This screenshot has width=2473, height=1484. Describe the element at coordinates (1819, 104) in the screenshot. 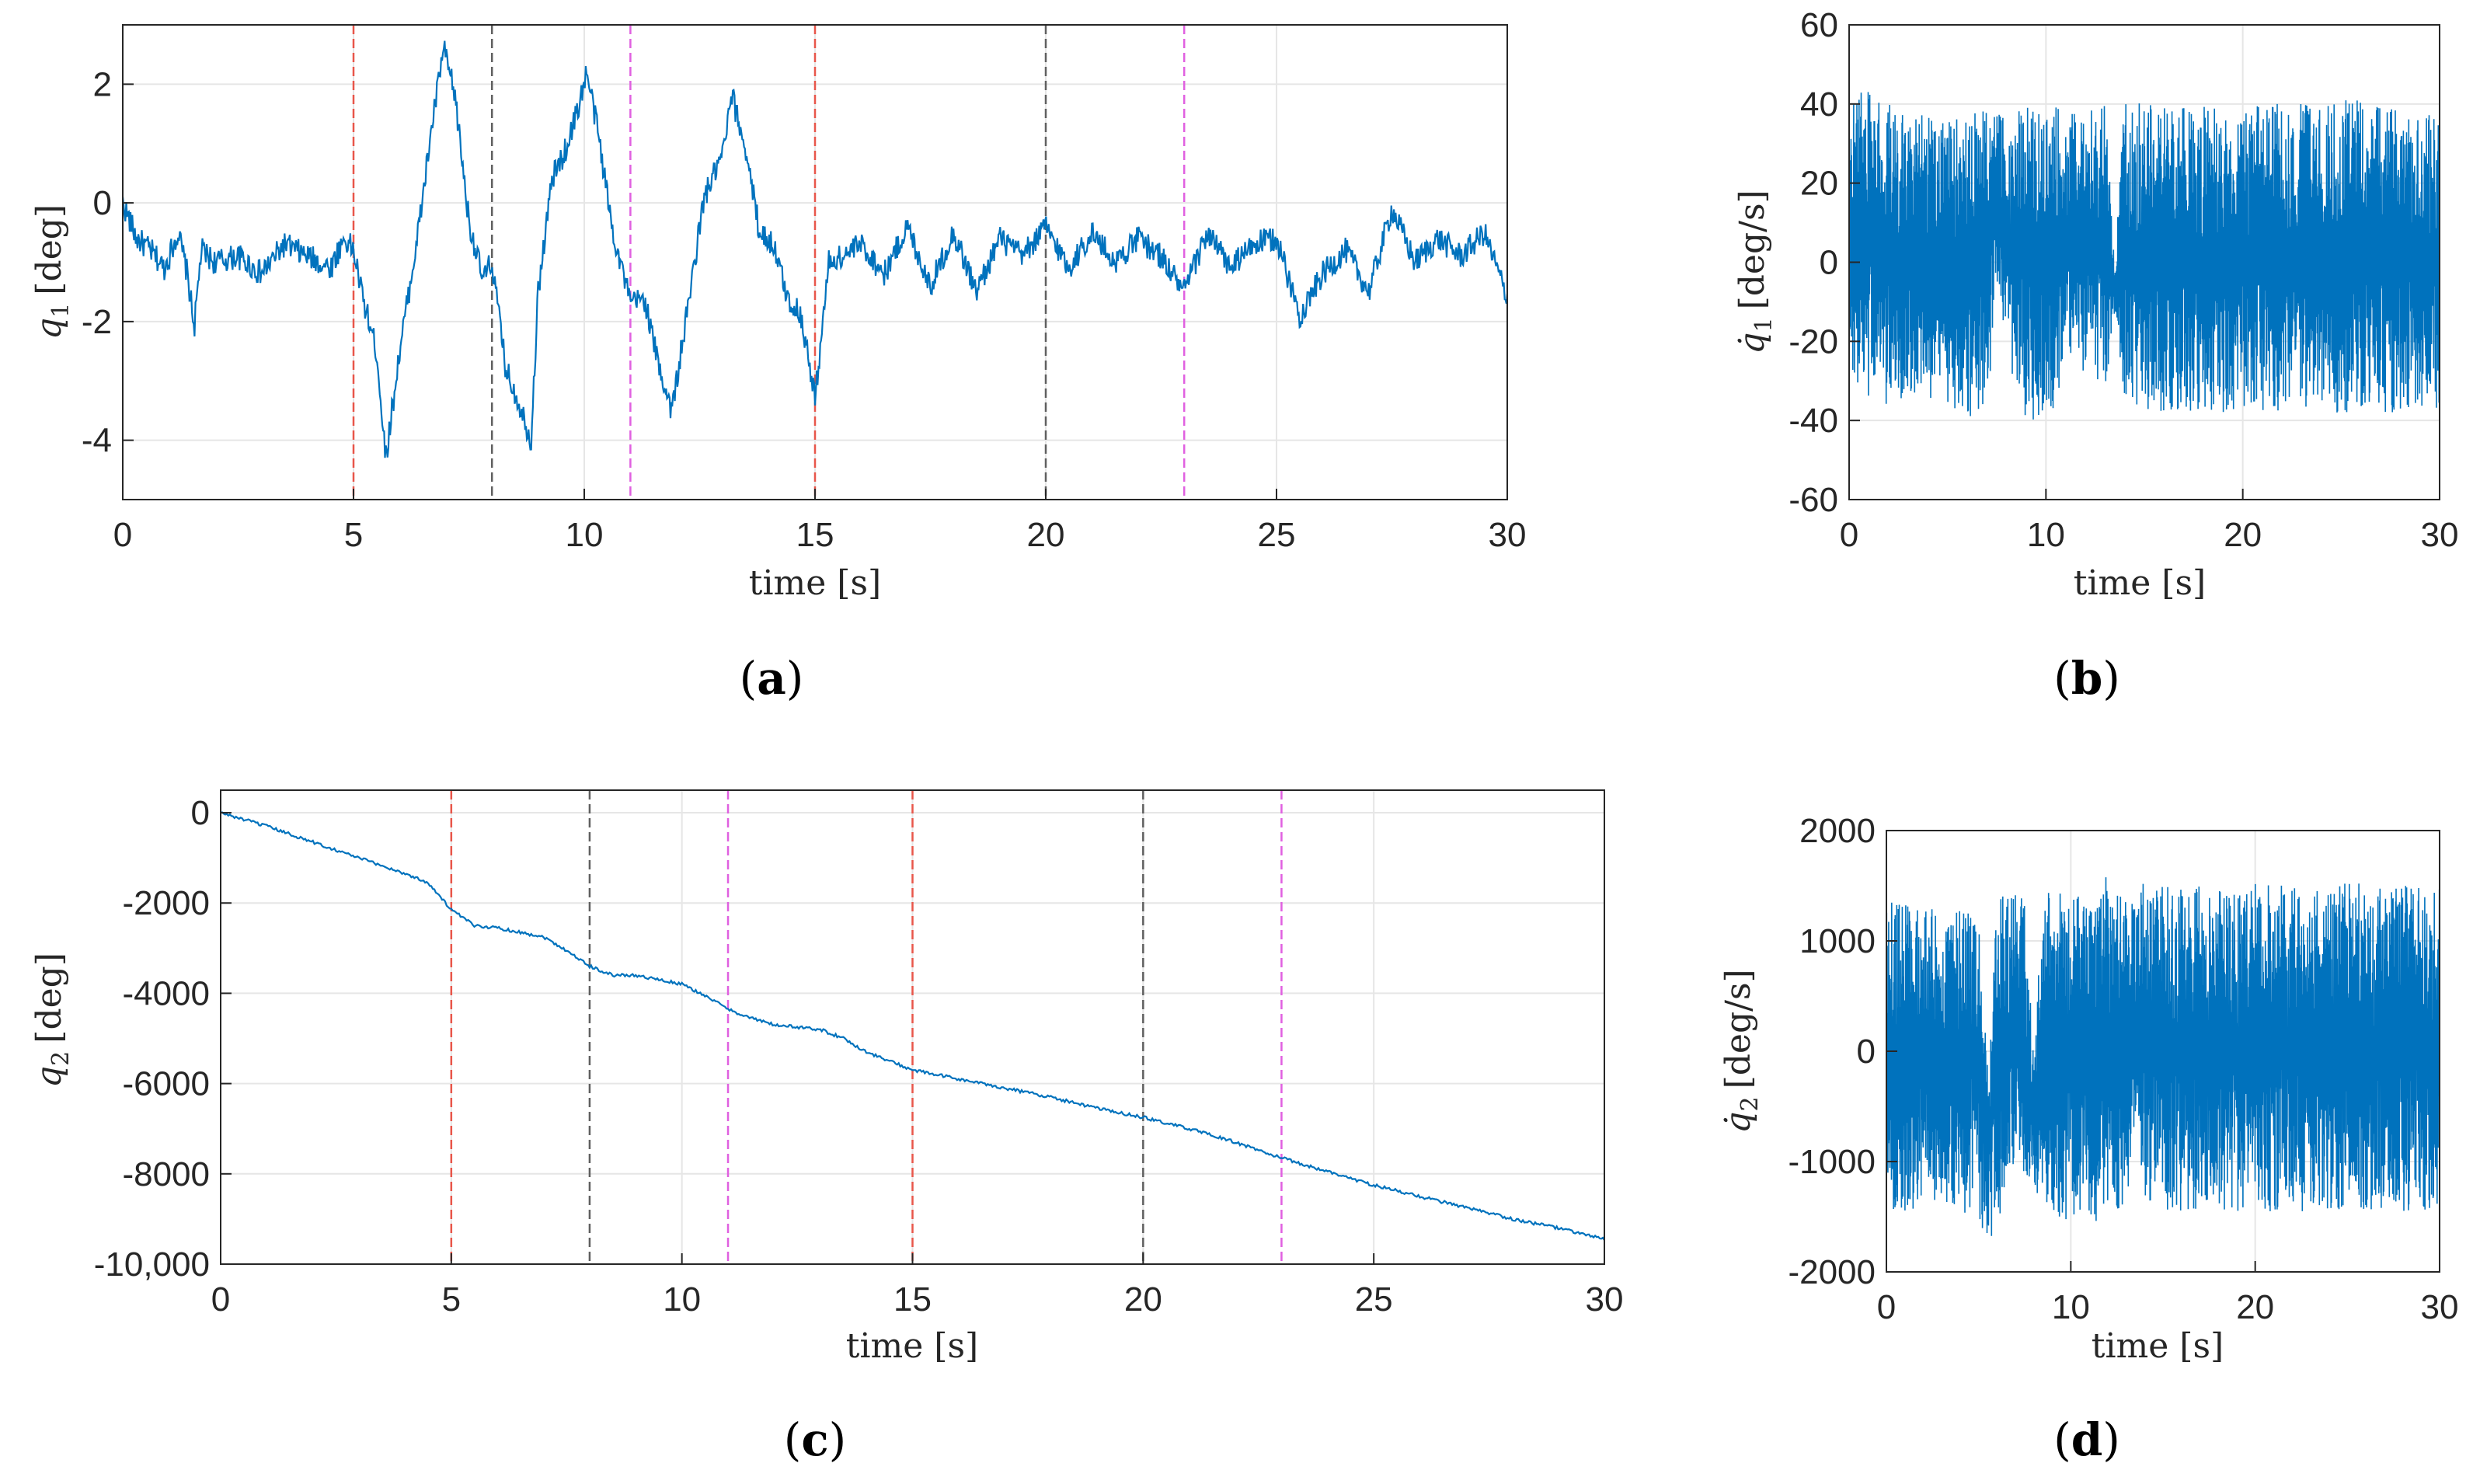

I see `panel-b-ytick-label: 40` at that location.